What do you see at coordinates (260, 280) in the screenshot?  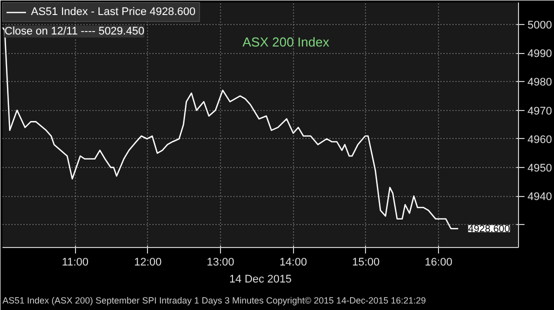 I see `x-axis-title: 14 Dec 2015` at bounding box center [260, 280].